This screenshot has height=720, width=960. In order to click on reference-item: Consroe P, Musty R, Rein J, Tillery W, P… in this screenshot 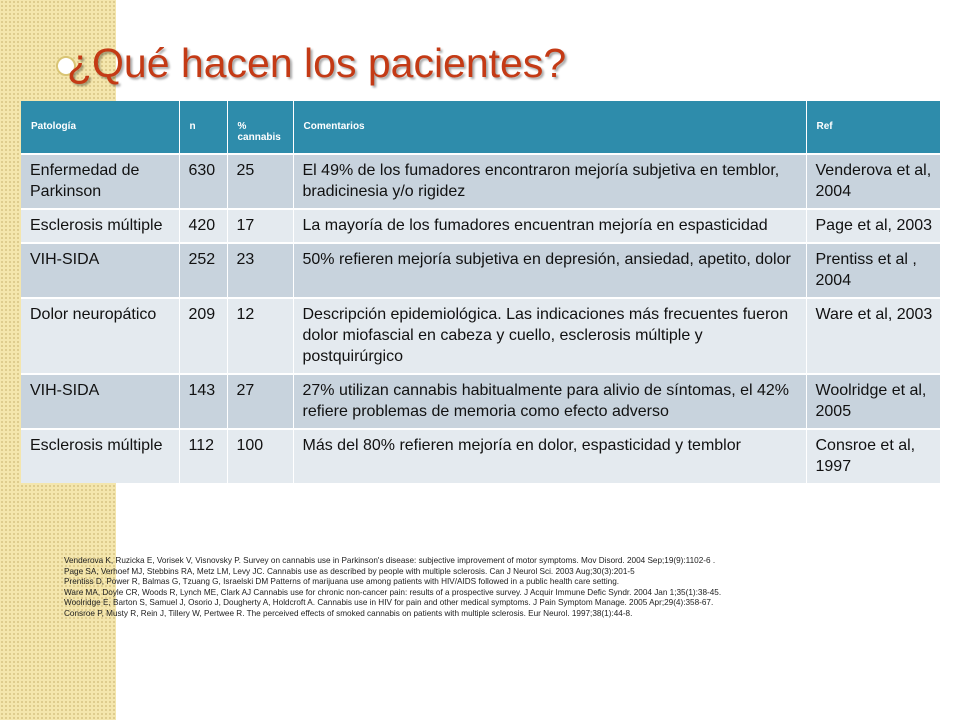, I will do `click(348, 613)`.